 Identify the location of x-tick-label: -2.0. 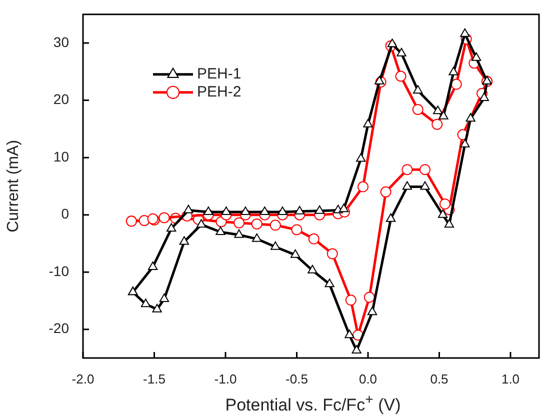
(83, 378).